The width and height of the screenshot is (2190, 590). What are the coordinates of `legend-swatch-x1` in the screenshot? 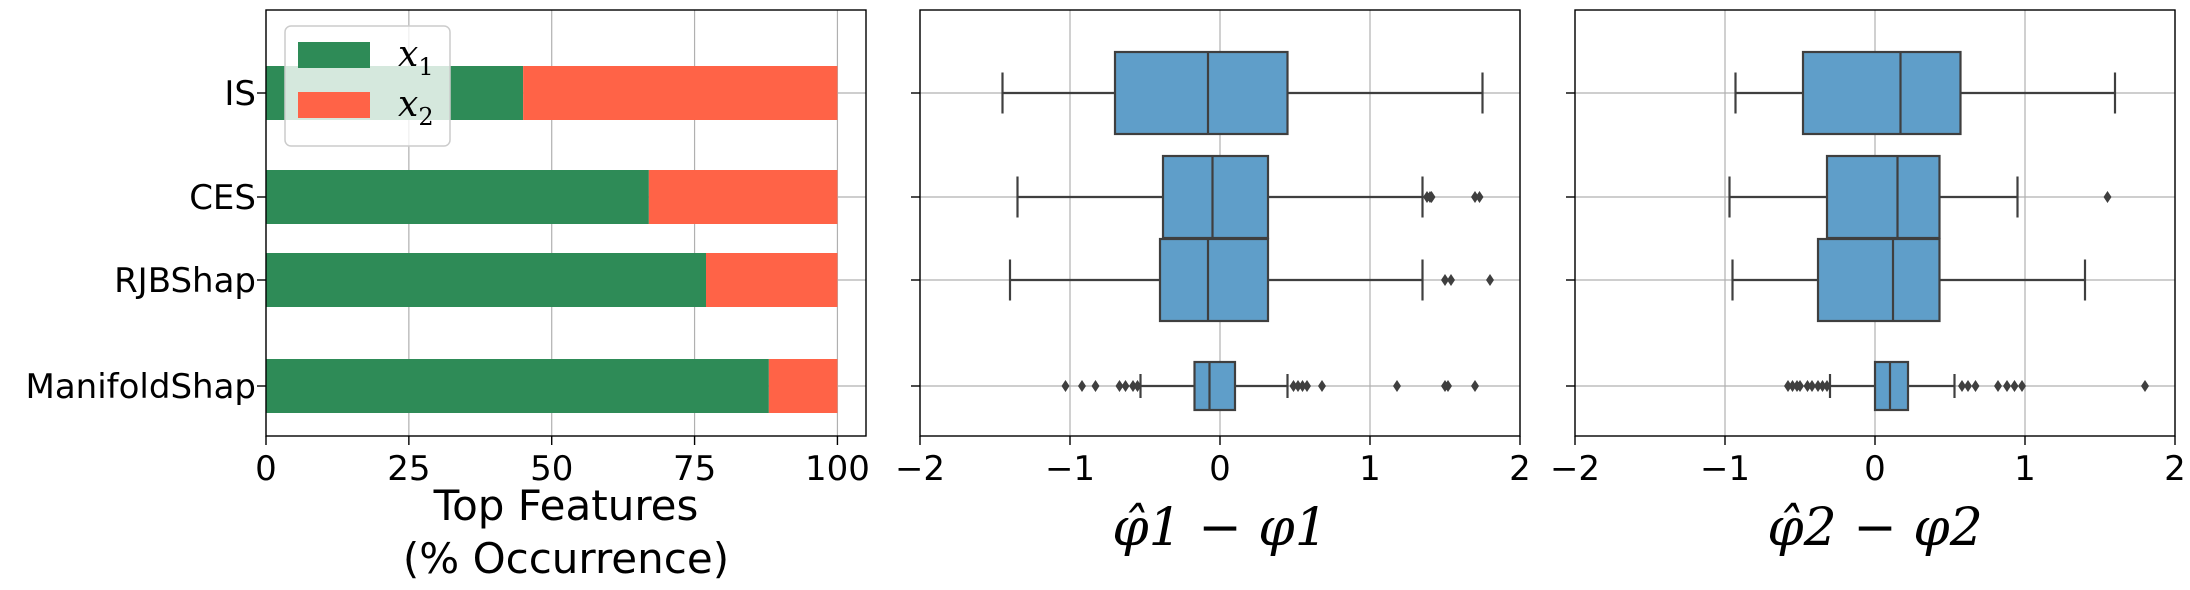 It's located at (334, 55).